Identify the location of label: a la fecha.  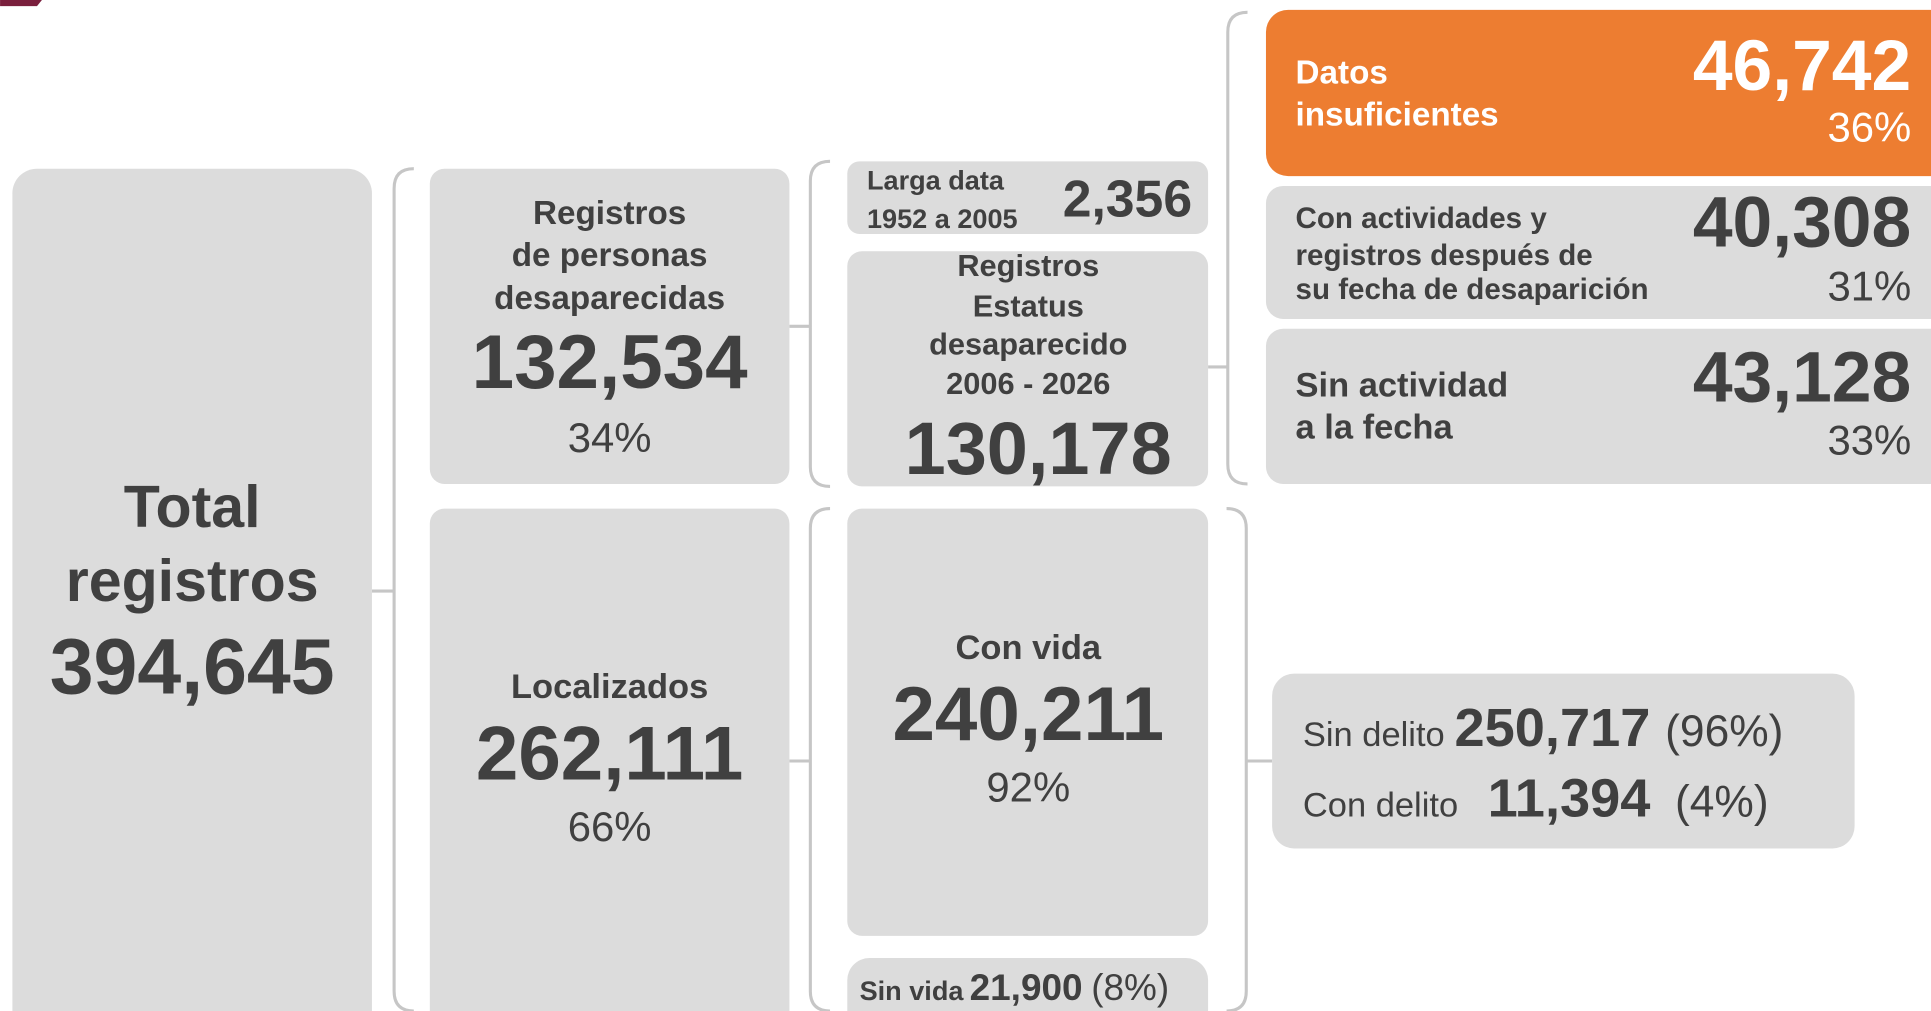
(1375, 427).